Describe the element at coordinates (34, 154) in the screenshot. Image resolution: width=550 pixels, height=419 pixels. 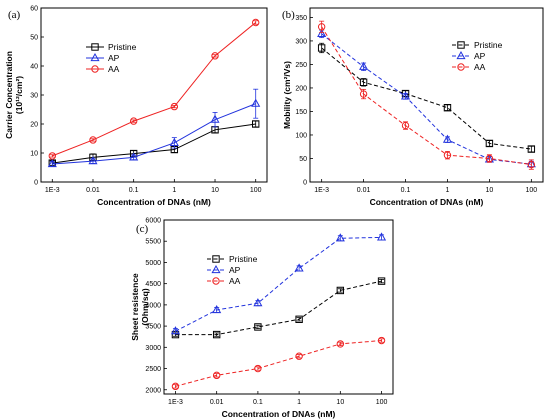
I see `y-tick-label: 10` at that location.